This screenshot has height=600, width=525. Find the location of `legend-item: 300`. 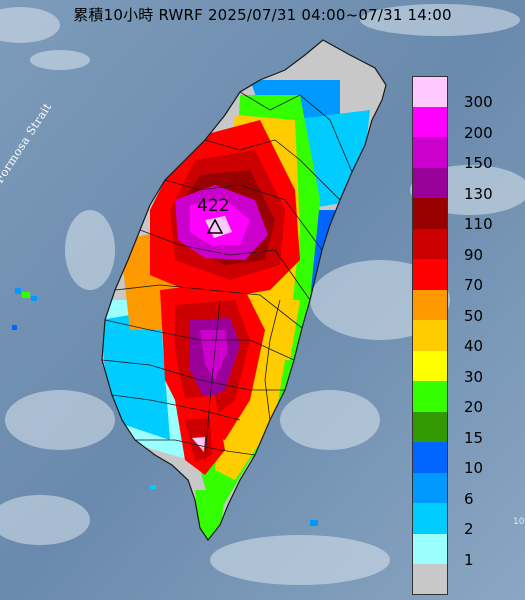

legend-item: 300 is located at coordinates (467, 93).